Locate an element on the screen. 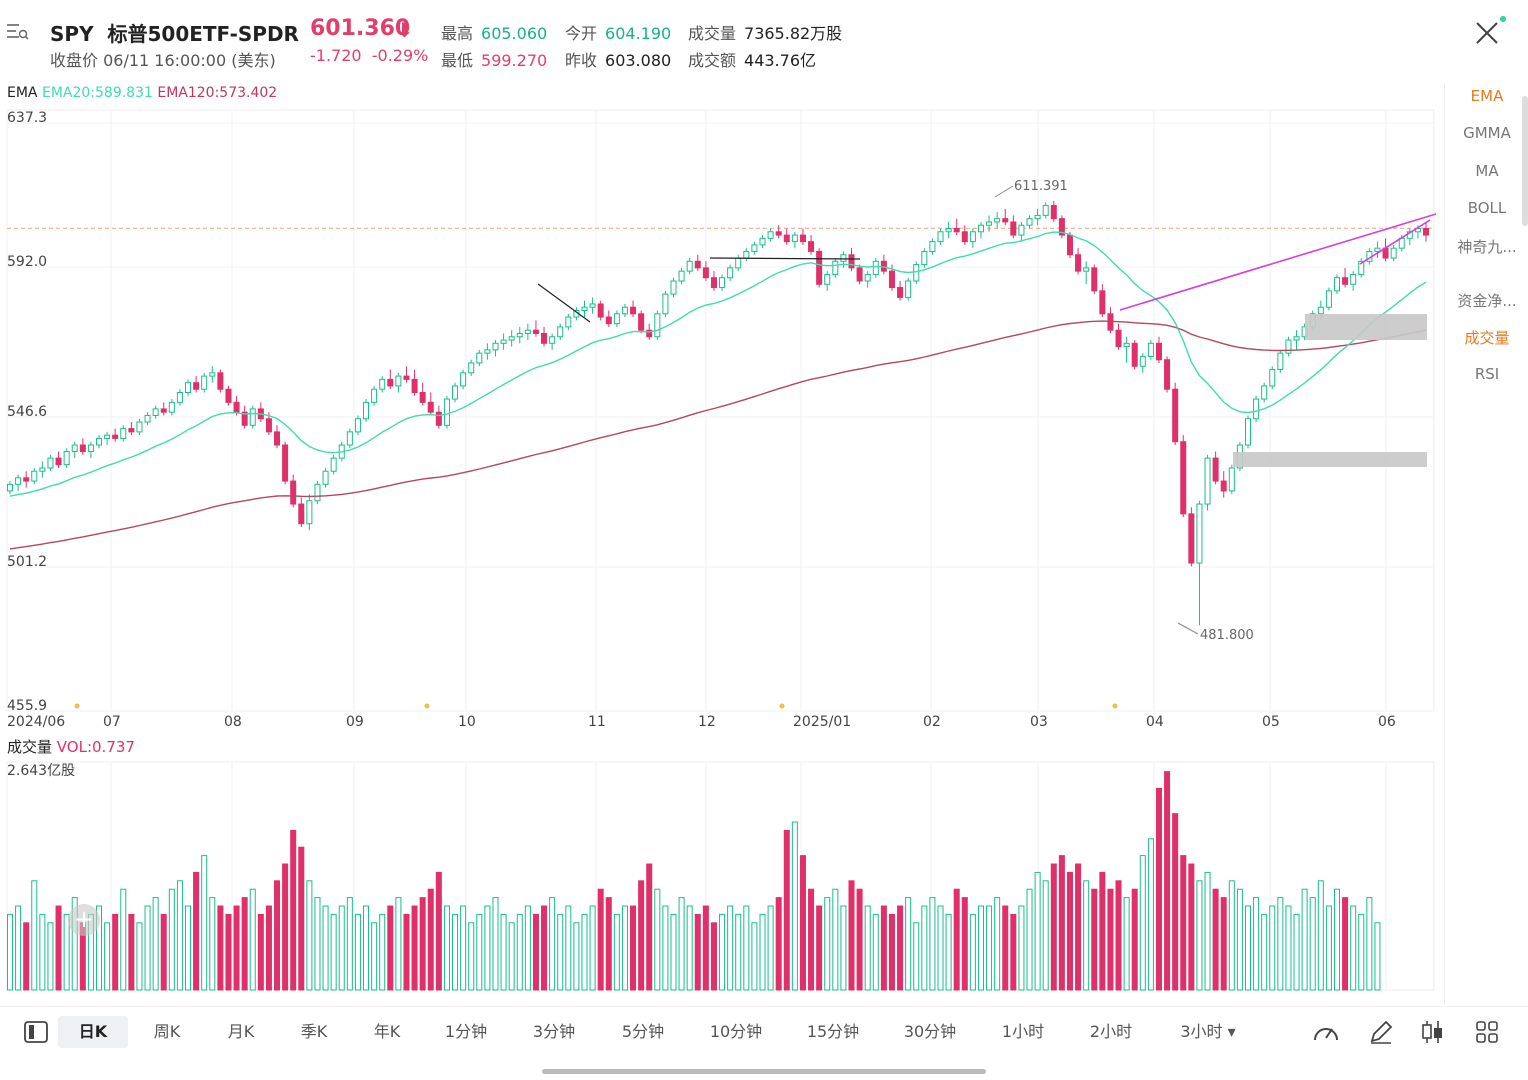  period-1min: 1分钟 is located at coordinates (466, 1031).